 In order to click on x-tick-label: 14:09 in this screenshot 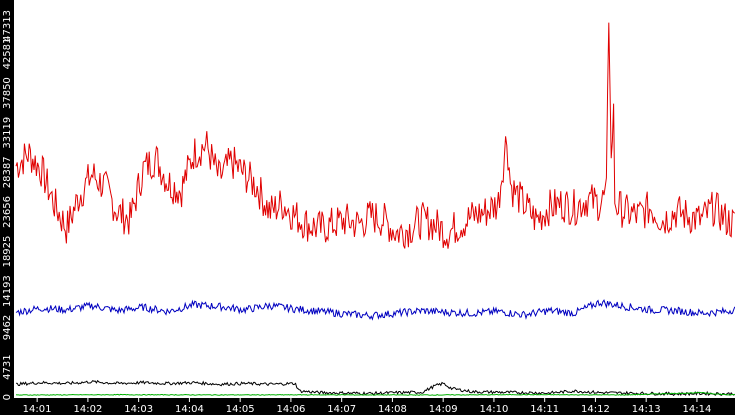, I will do `click(443, 409)`.